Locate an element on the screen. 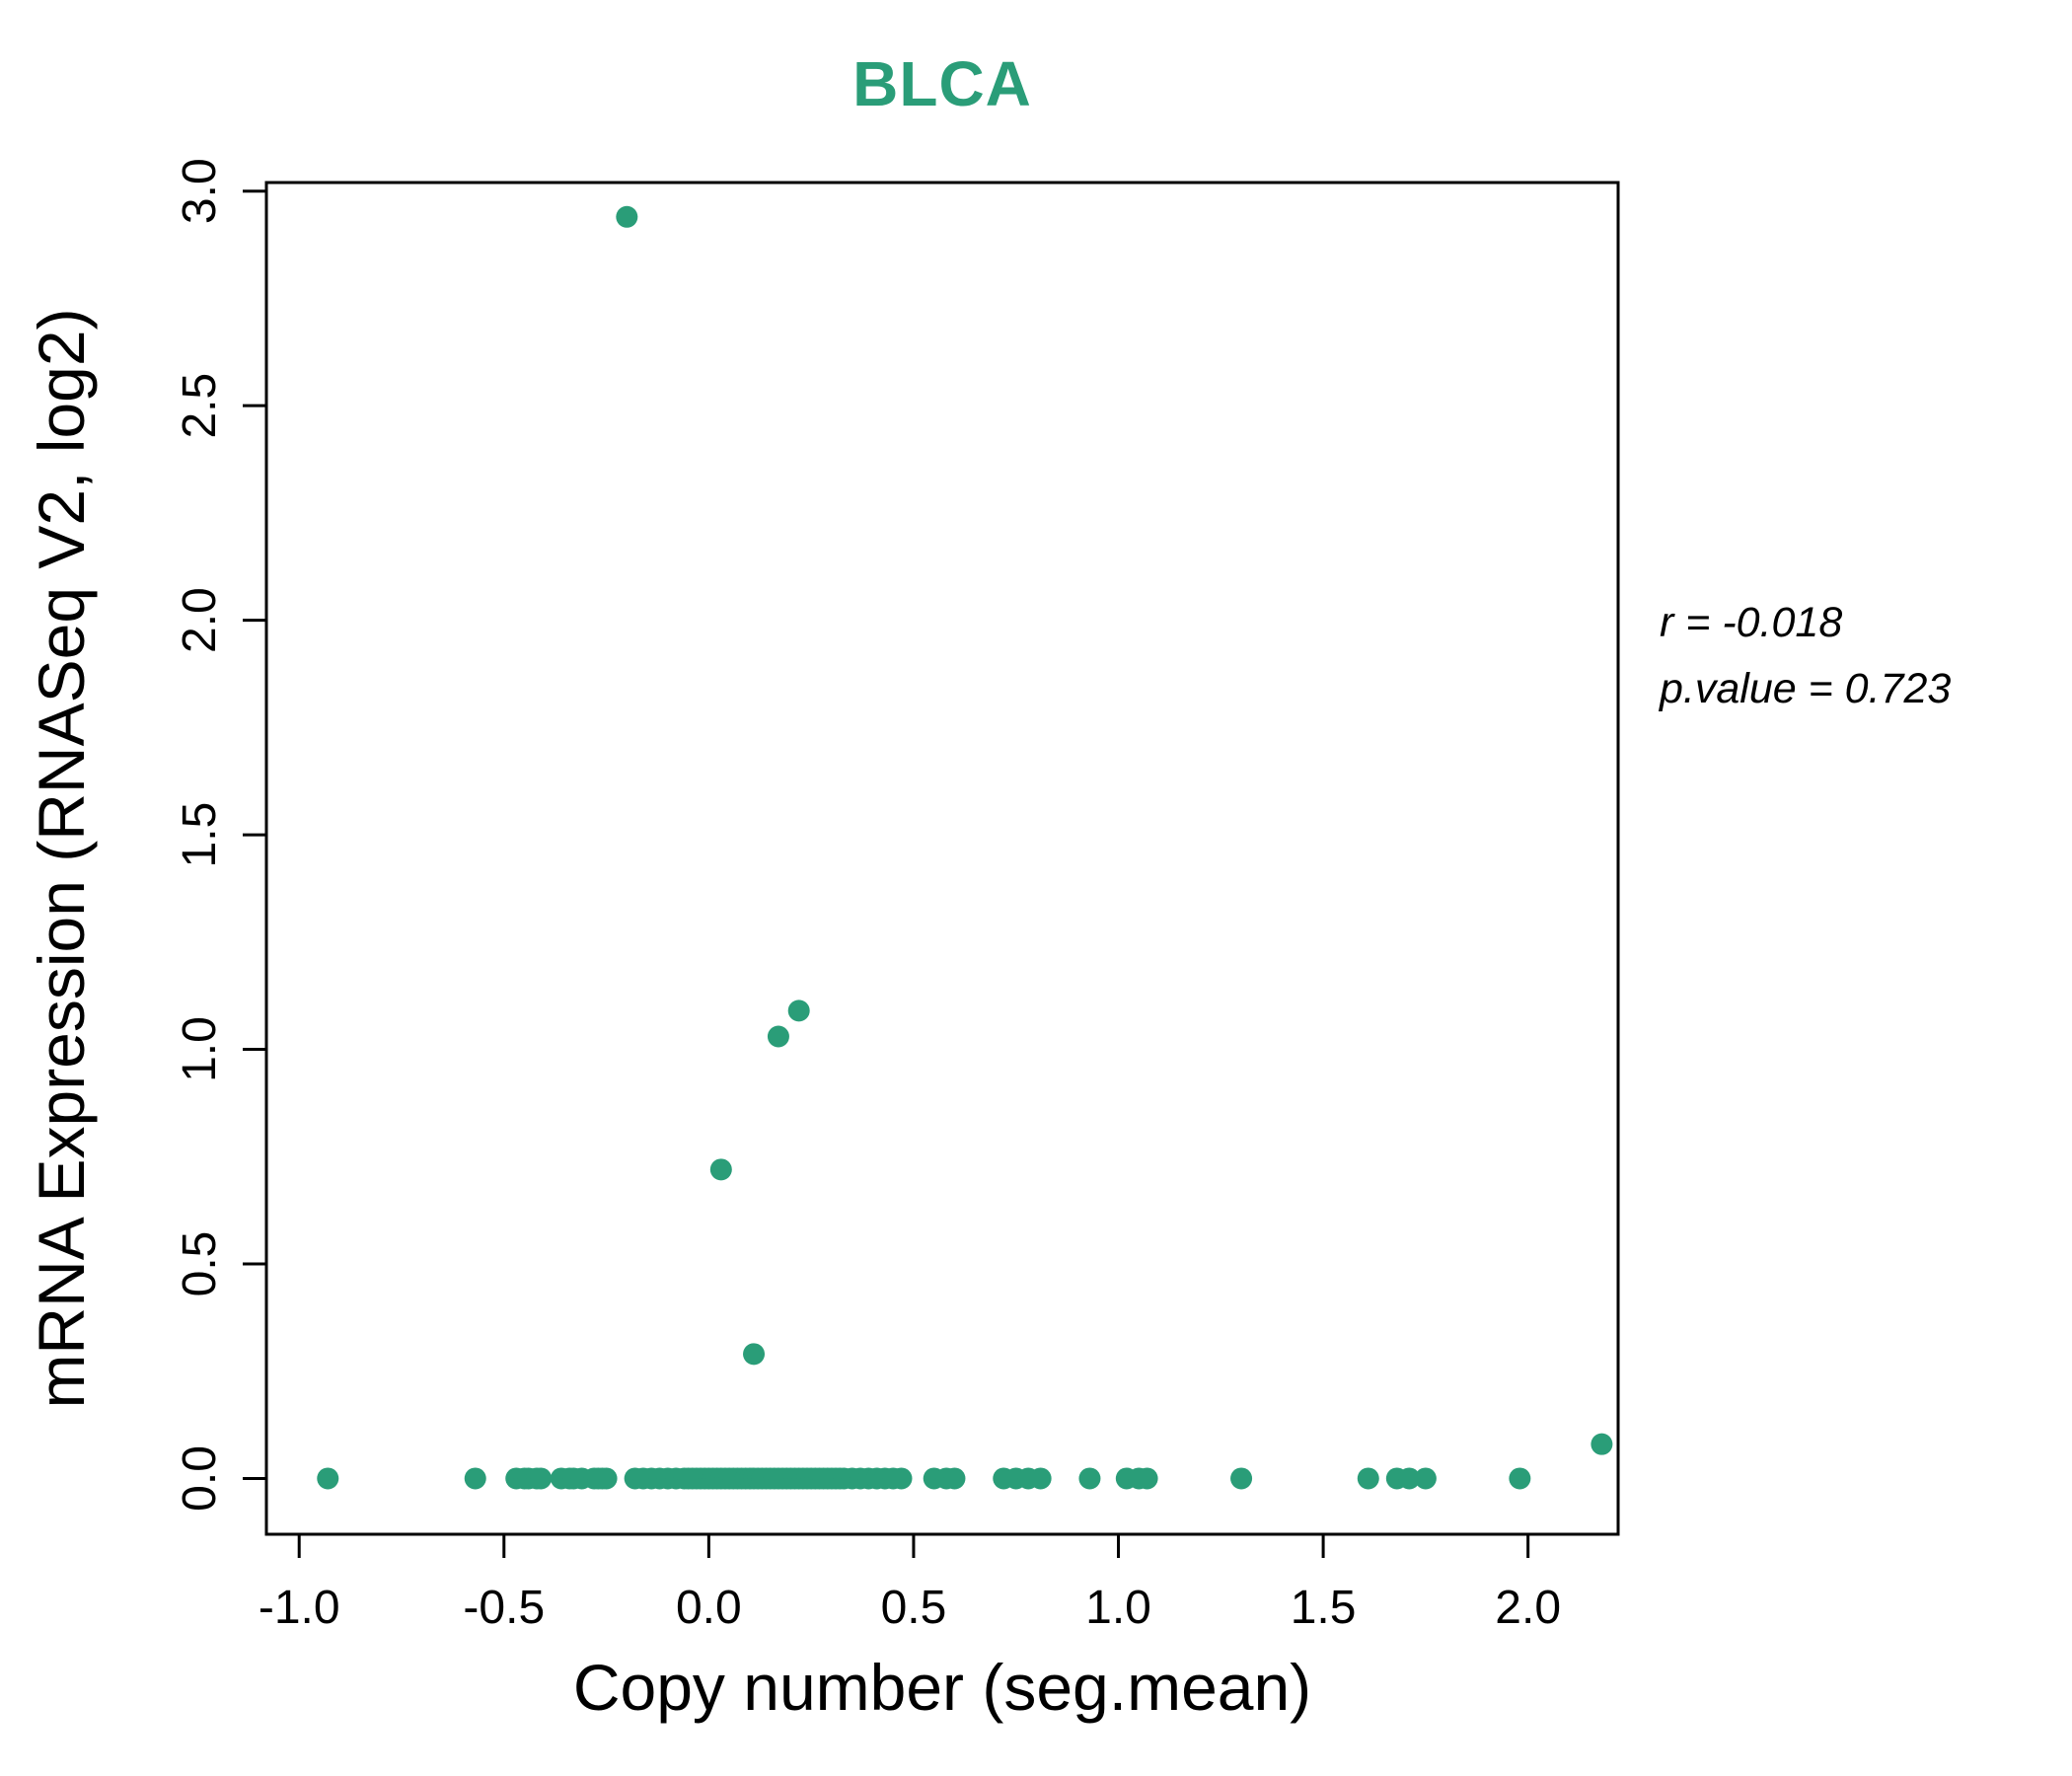 Image resolution: width=2072 pixels, height=1776 pixels. y-tick-label: 2.5 is located at coordinates (200, 406).